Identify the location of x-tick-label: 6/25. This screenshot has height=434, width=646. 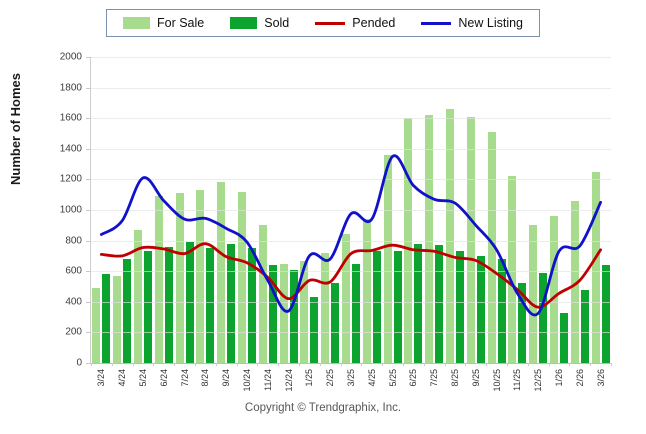
(413, 378).